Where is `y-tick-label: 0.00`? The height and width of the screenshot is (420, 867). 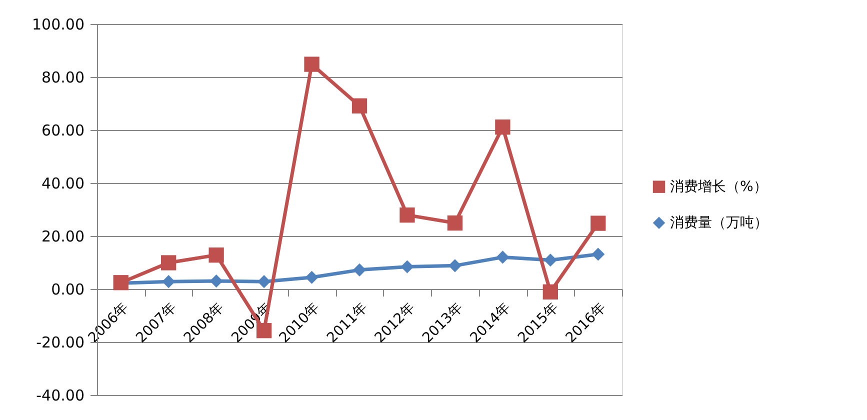 y-tick-label: 0.00 is located at coordinates (67, 289).